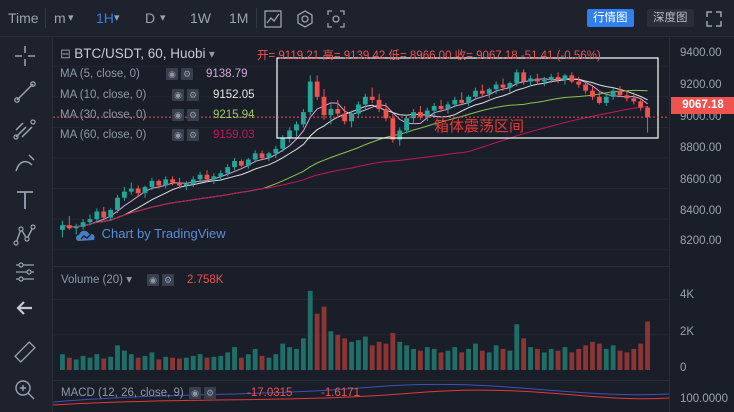 This screenshot has height=412, width=734. I want to click on ma5-legend-row: MA (5, close, 0) ◉ ⚙ 9138.79, so click(154, 74).